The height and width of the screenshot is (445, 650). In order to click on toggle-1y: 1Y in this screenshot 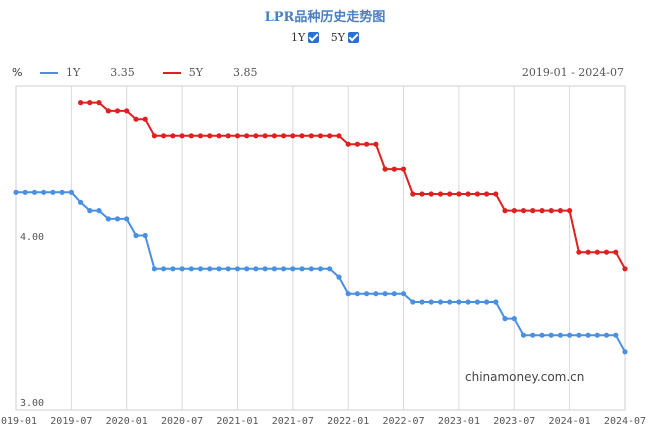, I will do `click(305, 37)`.